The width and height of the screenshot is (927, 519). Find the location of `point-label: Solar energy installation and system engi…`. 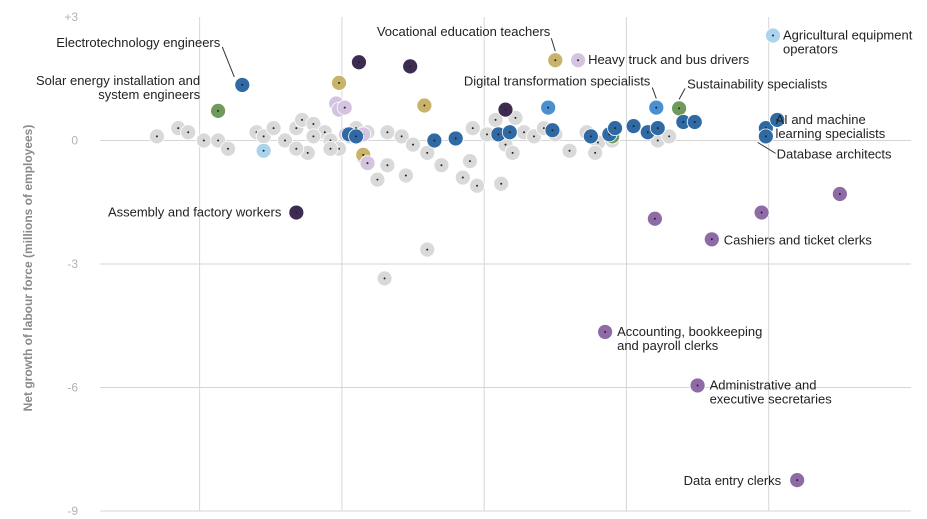

point-label: Solar energy installation and system engi… is located at coordinates (118, 87).